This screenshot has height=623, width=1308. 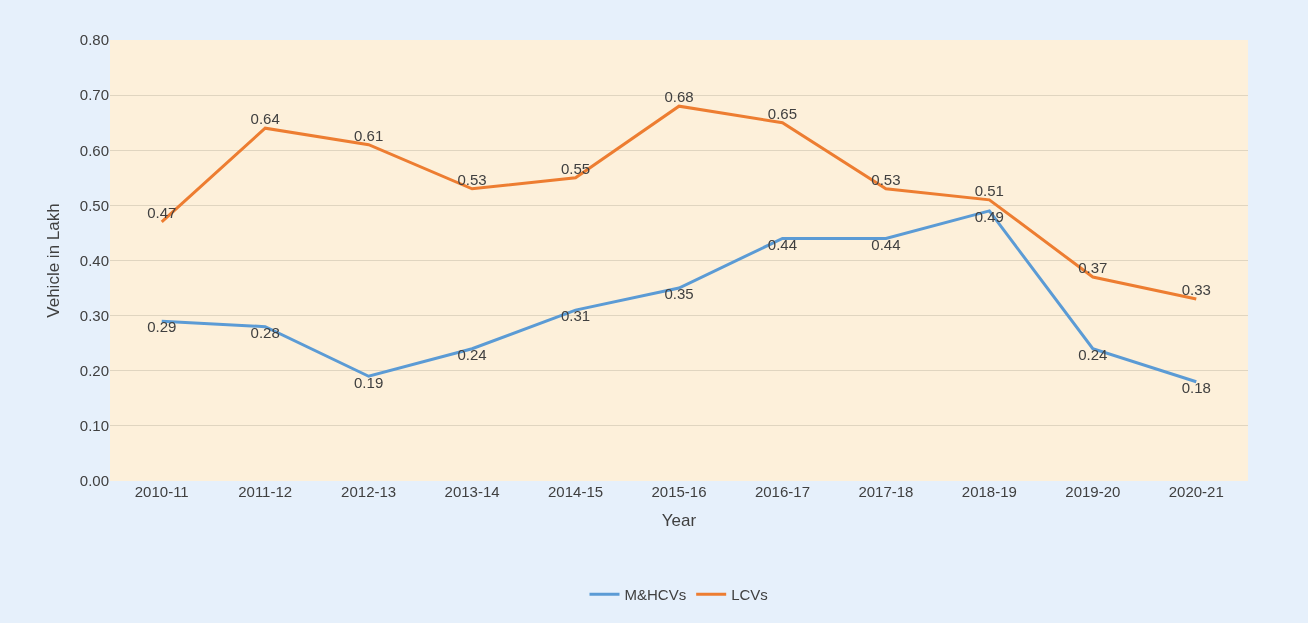 What do you see at coordinates (679, 491) in the screenshot?
I see `x-tick-label: 2015-16` at bounding box center [679, 491].